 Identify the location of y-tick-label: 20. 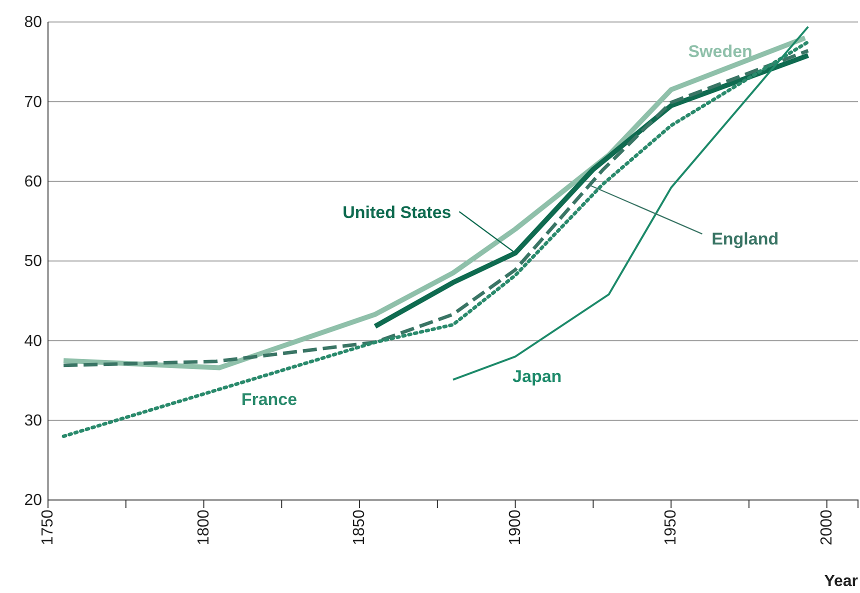
(33, 501).